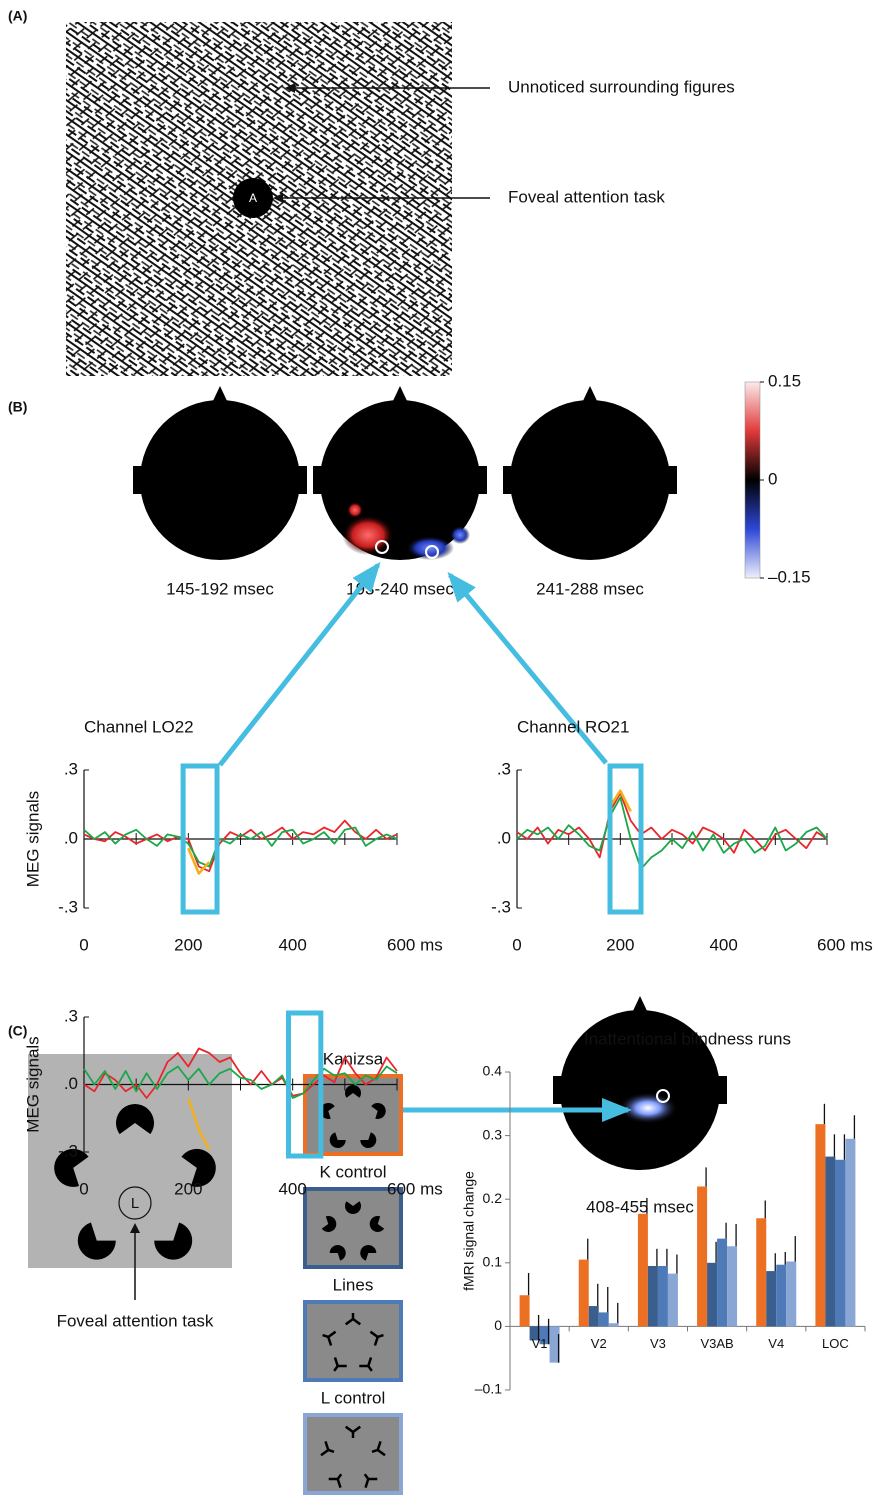  I want to click on y-axis-label: MEG signals, so click(32, 839).